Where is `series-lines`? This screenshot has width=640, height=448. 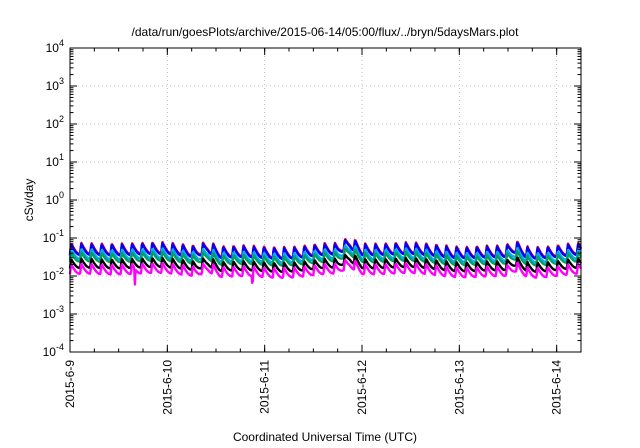
series-lines is located at coordinates (325, 261).